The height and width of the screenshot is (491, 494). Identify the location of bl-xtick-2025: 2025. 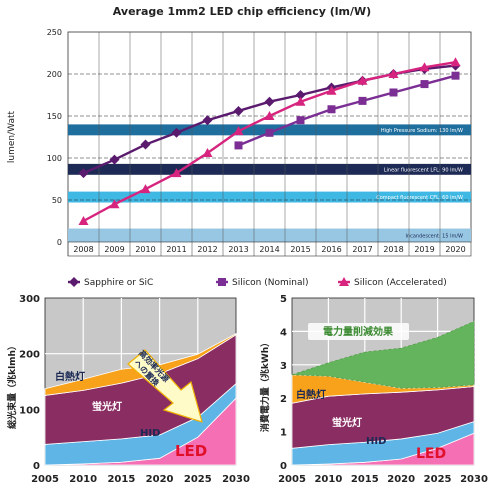
(198, 479).